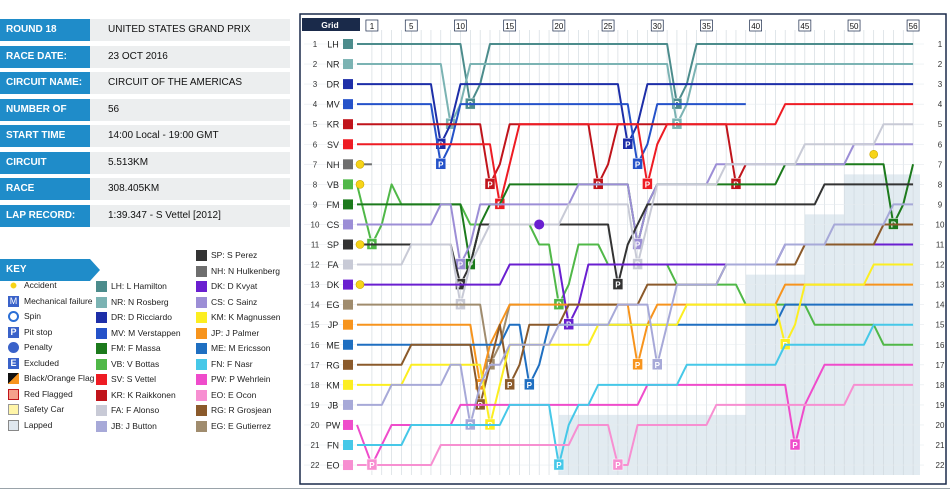 Image resolution: width=950 pixels, height=495 pixels. Describe the element at coordinates (315, 345) in the screenshot. I see `position-label-left: 16` at that location.